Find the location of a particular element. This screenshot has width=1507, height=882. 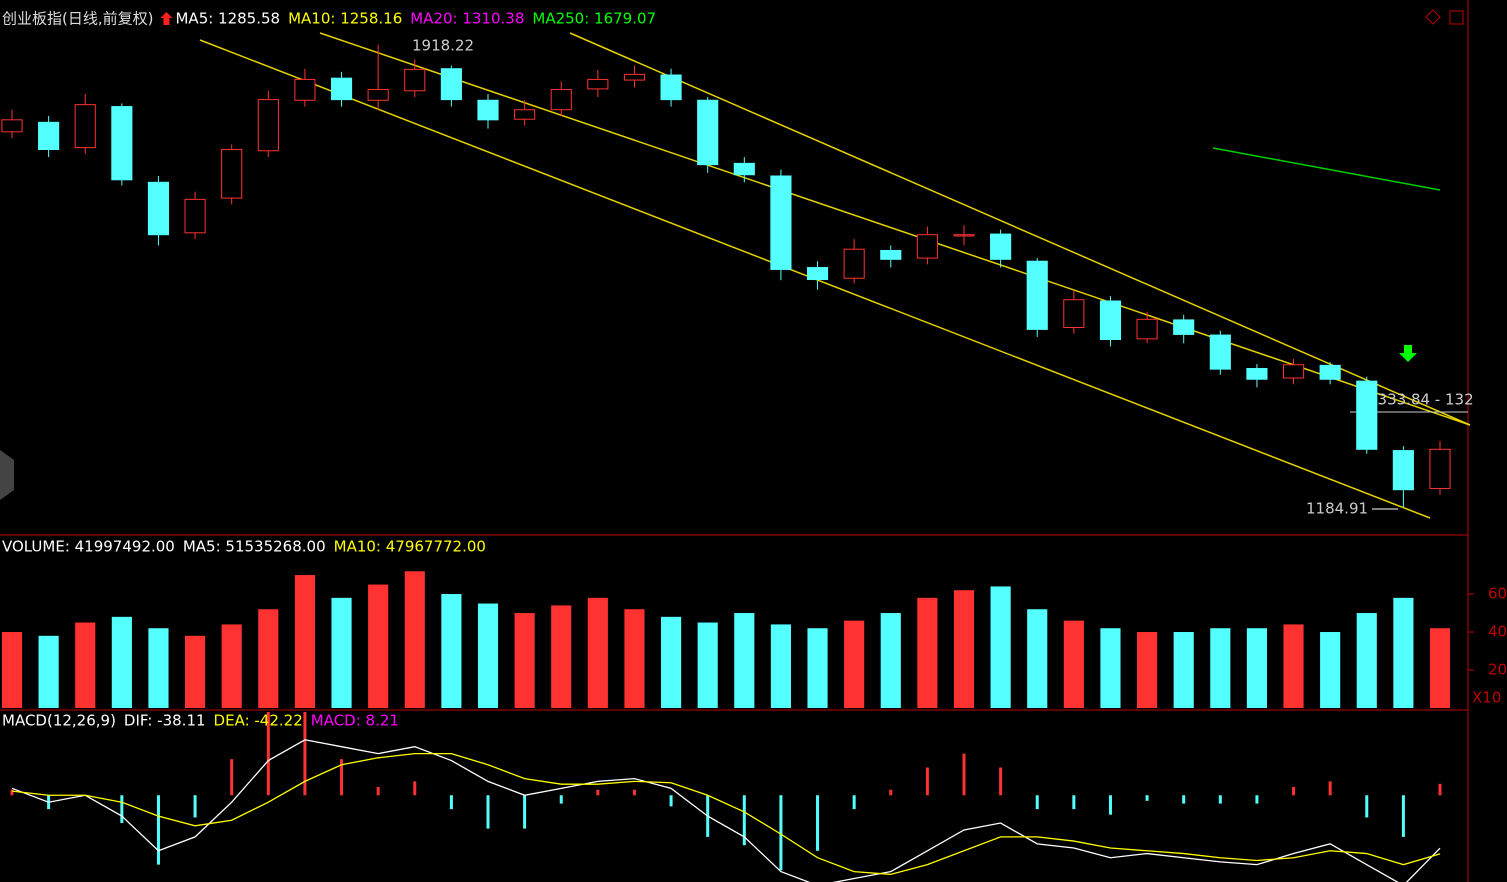

macd-line is located at coordinates (726, 814).